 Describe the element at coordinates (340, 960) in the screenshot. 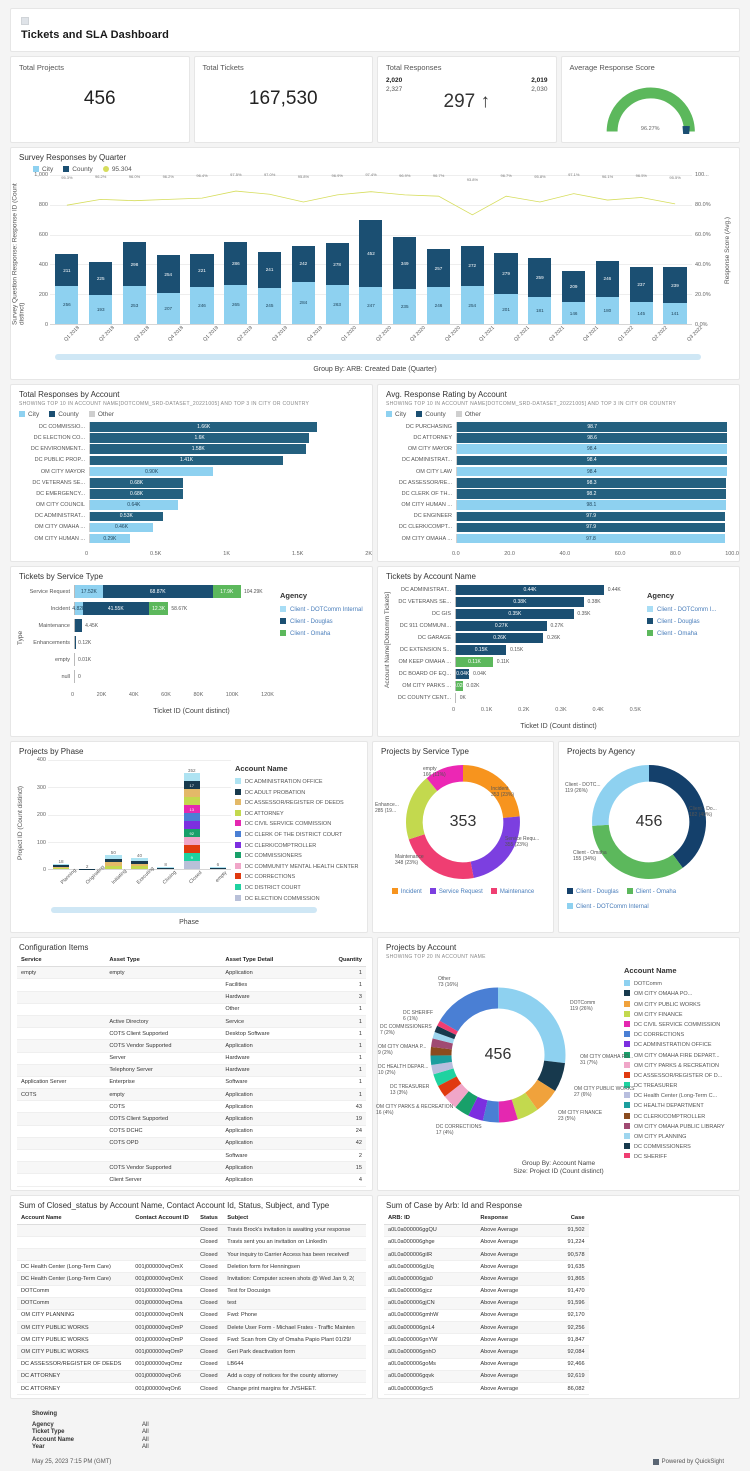

I see `column-header: Quantity` at that location.